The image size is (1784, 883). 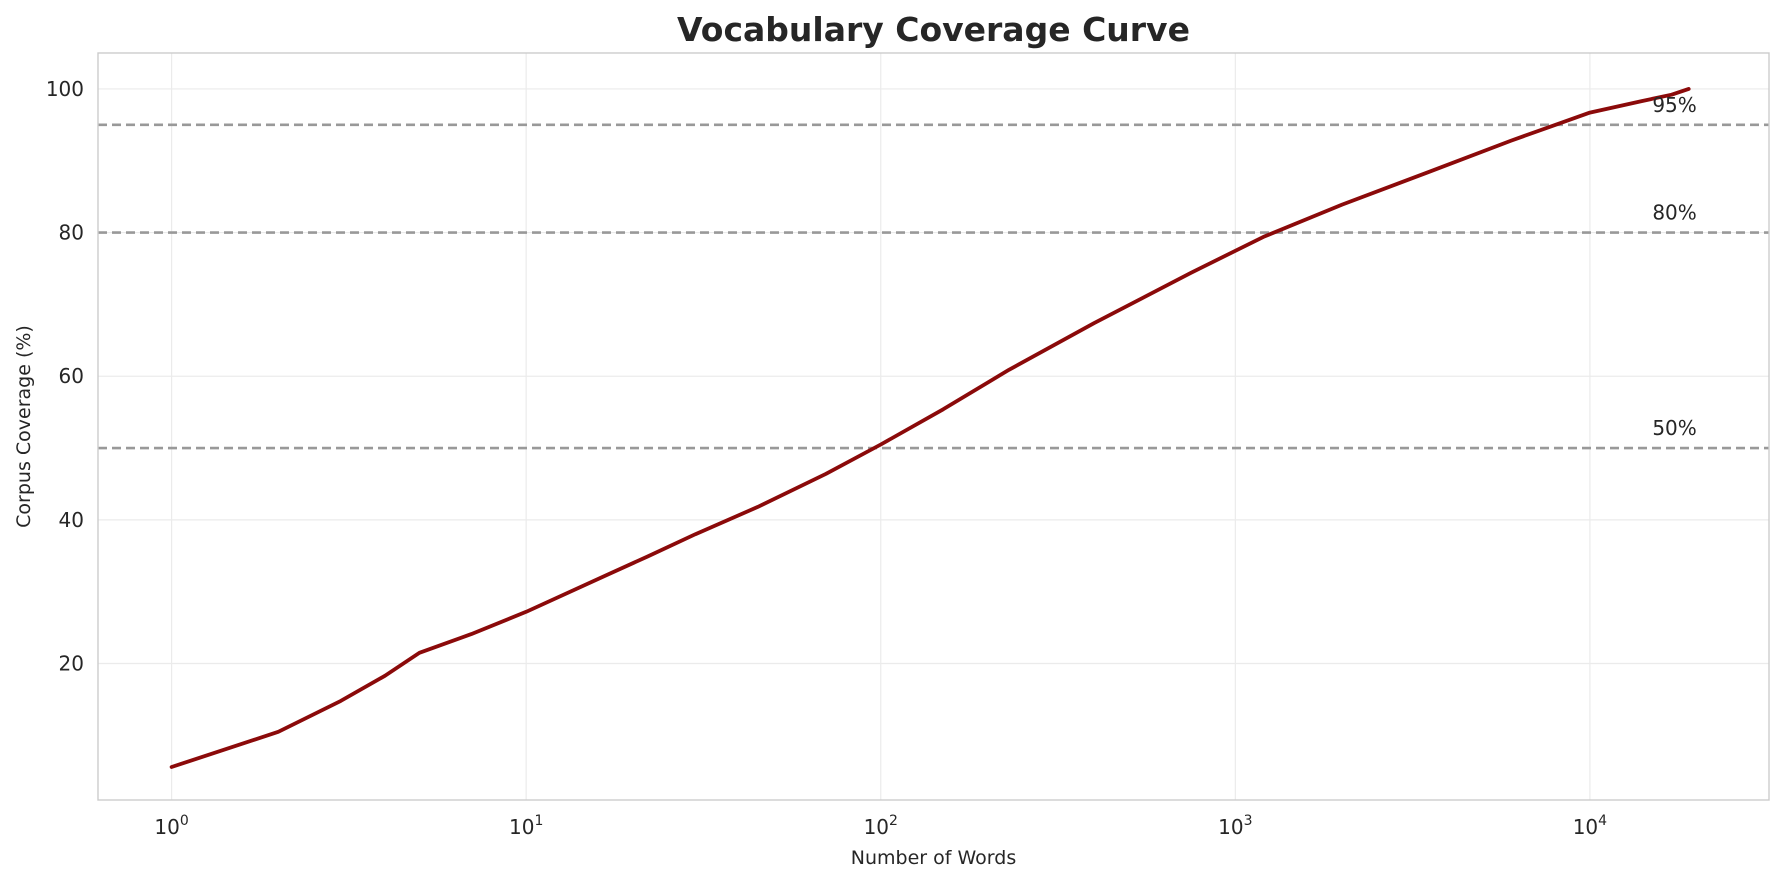 What do you see at coordinates (24, 426) in the screenshot?
I see `y-axis-label: Corpus Coverage (%)` at bounding box center [24, 426].